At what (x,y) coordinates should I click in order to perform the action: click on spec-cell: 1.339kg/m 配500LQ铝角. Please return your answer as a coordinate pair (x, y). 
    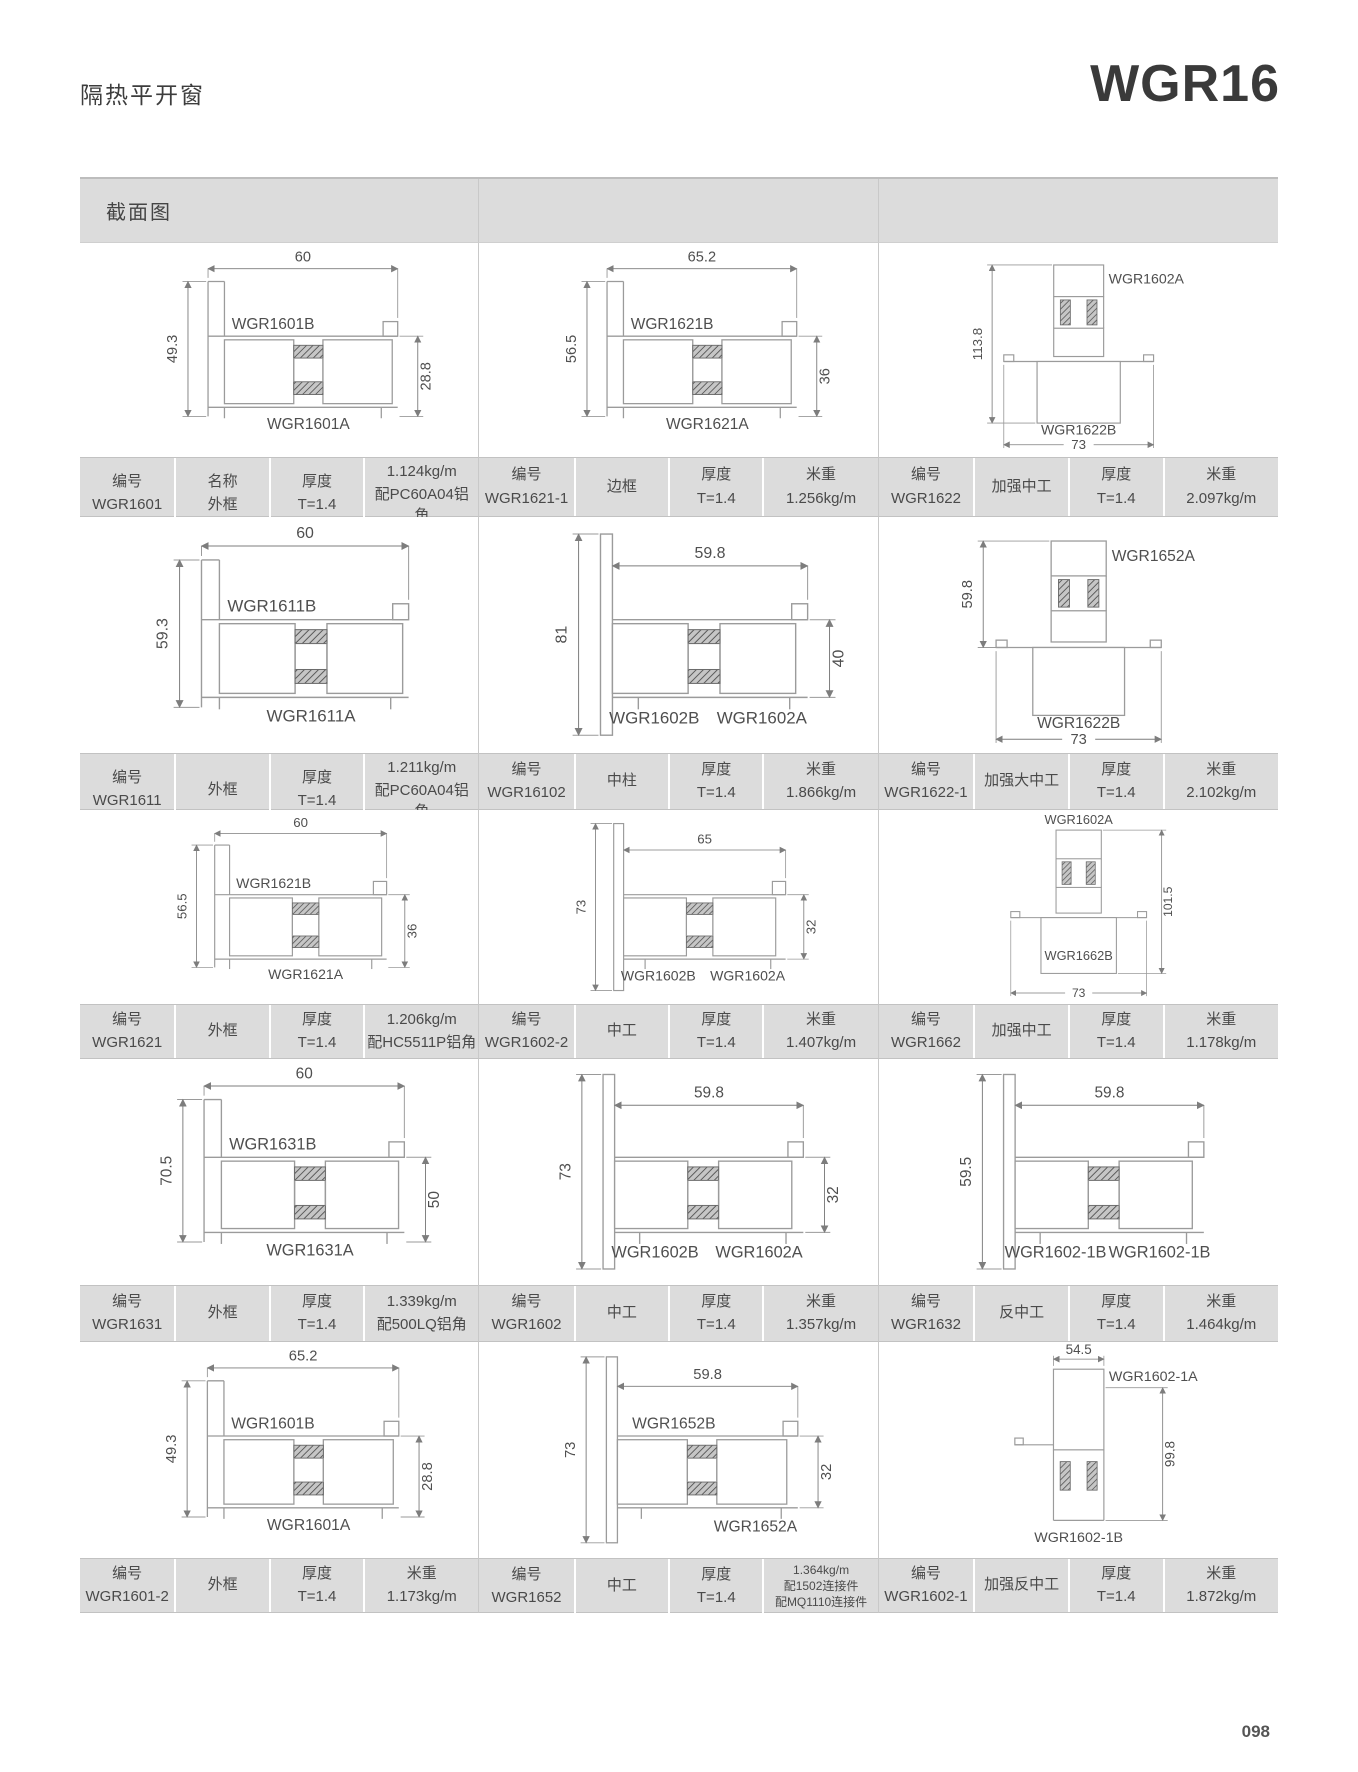
    Looking at the image, I should click on (420, 1313).